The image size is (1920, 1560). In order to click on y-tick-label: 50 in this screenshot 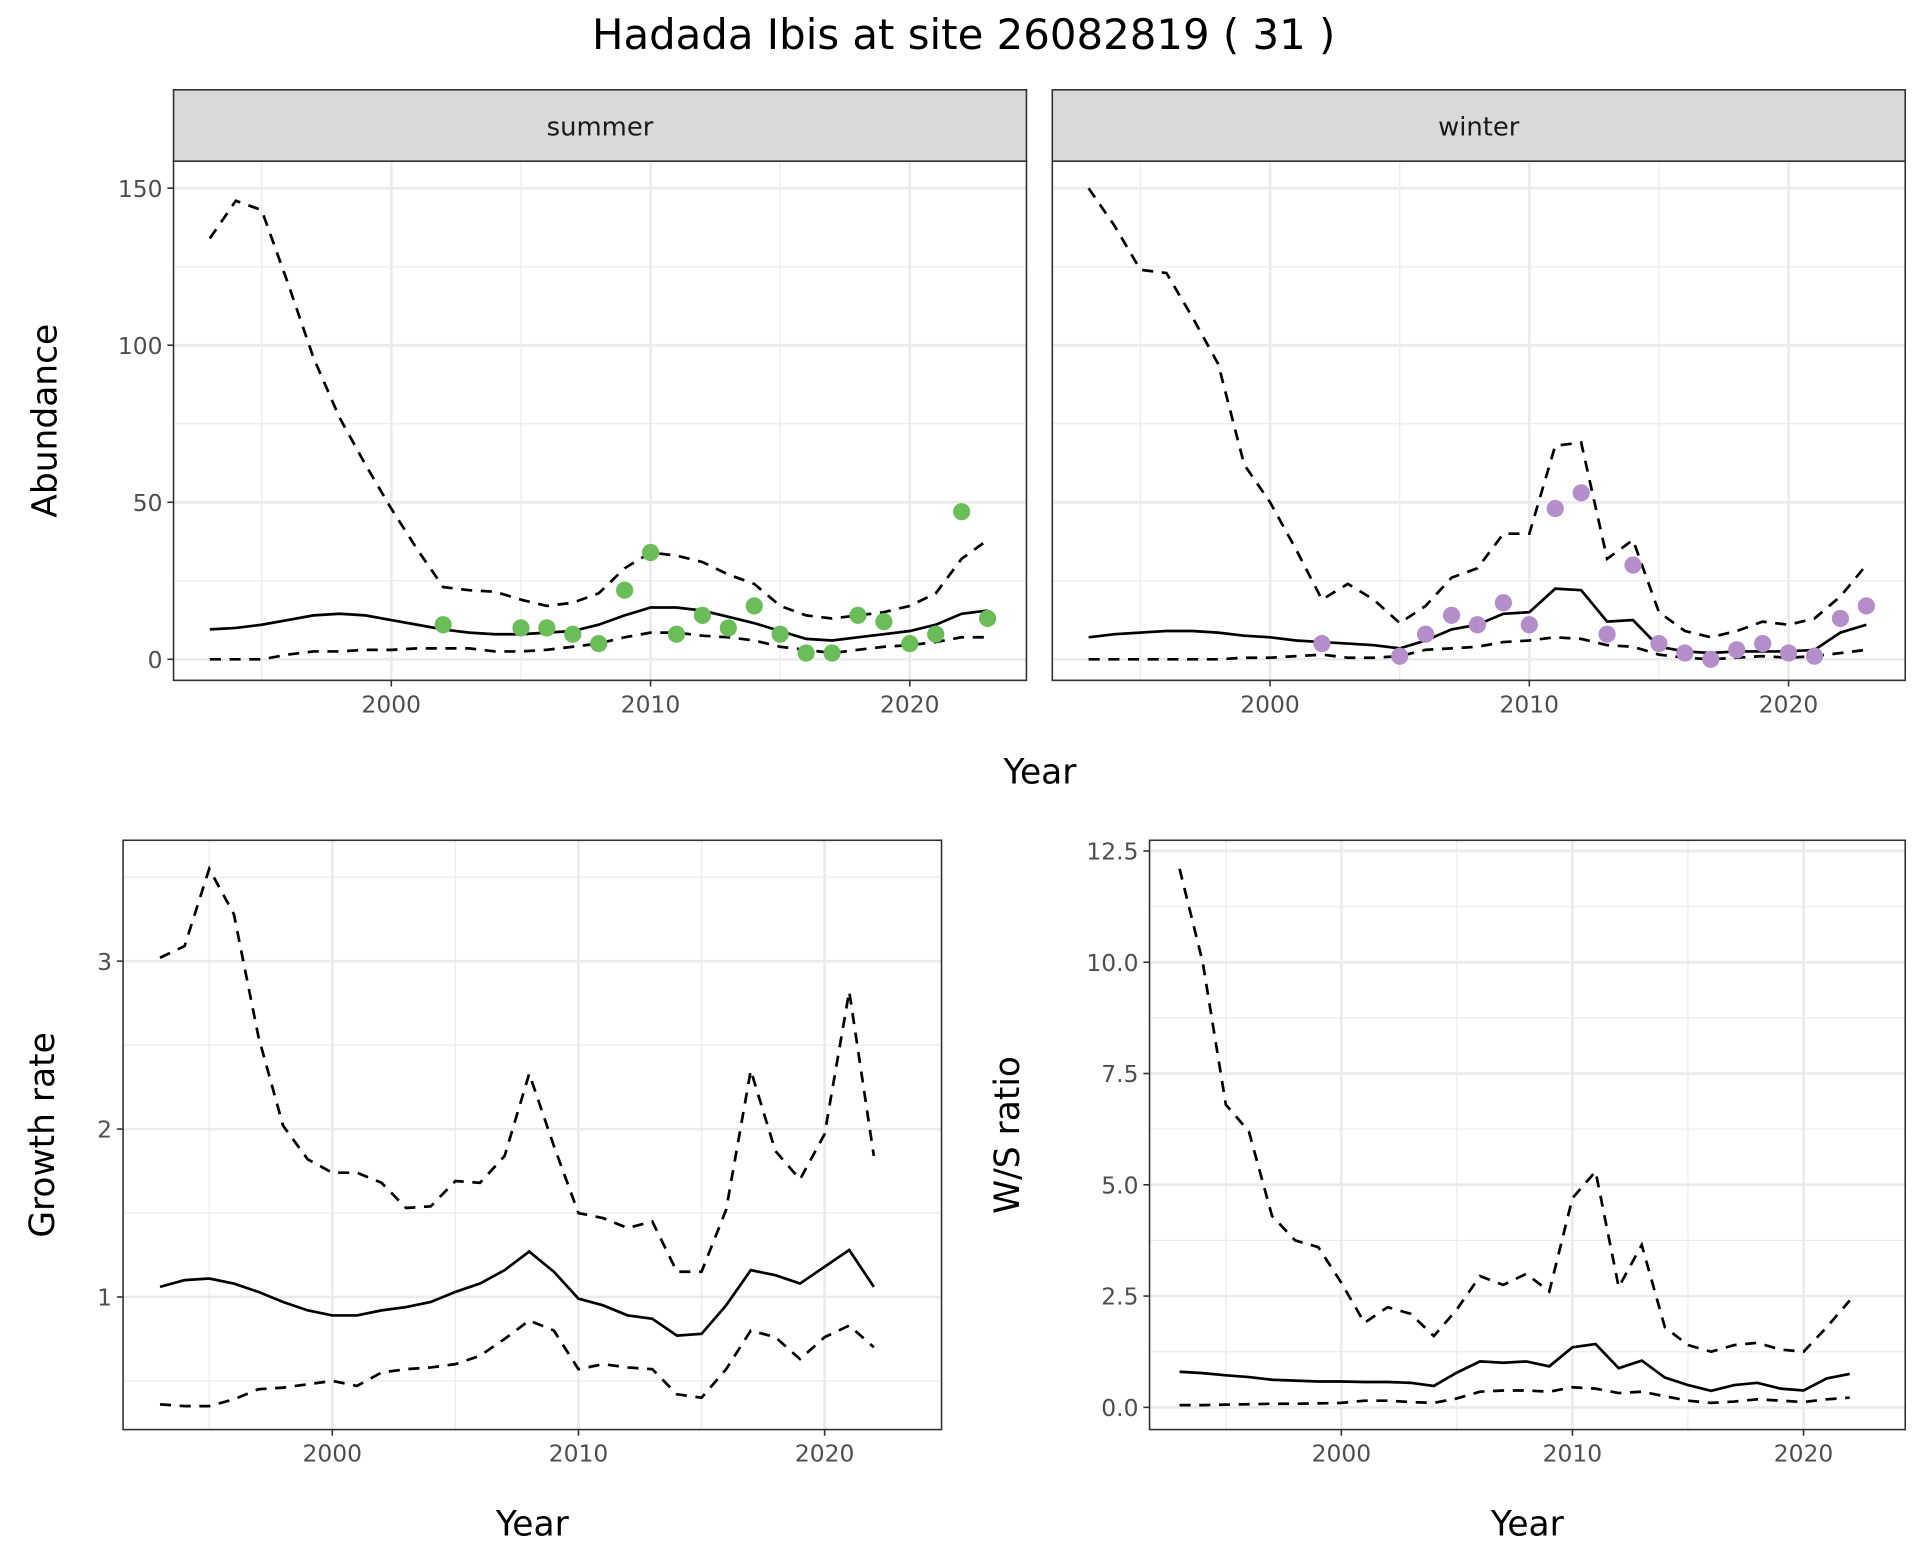, I will do `click(148, 503)`.